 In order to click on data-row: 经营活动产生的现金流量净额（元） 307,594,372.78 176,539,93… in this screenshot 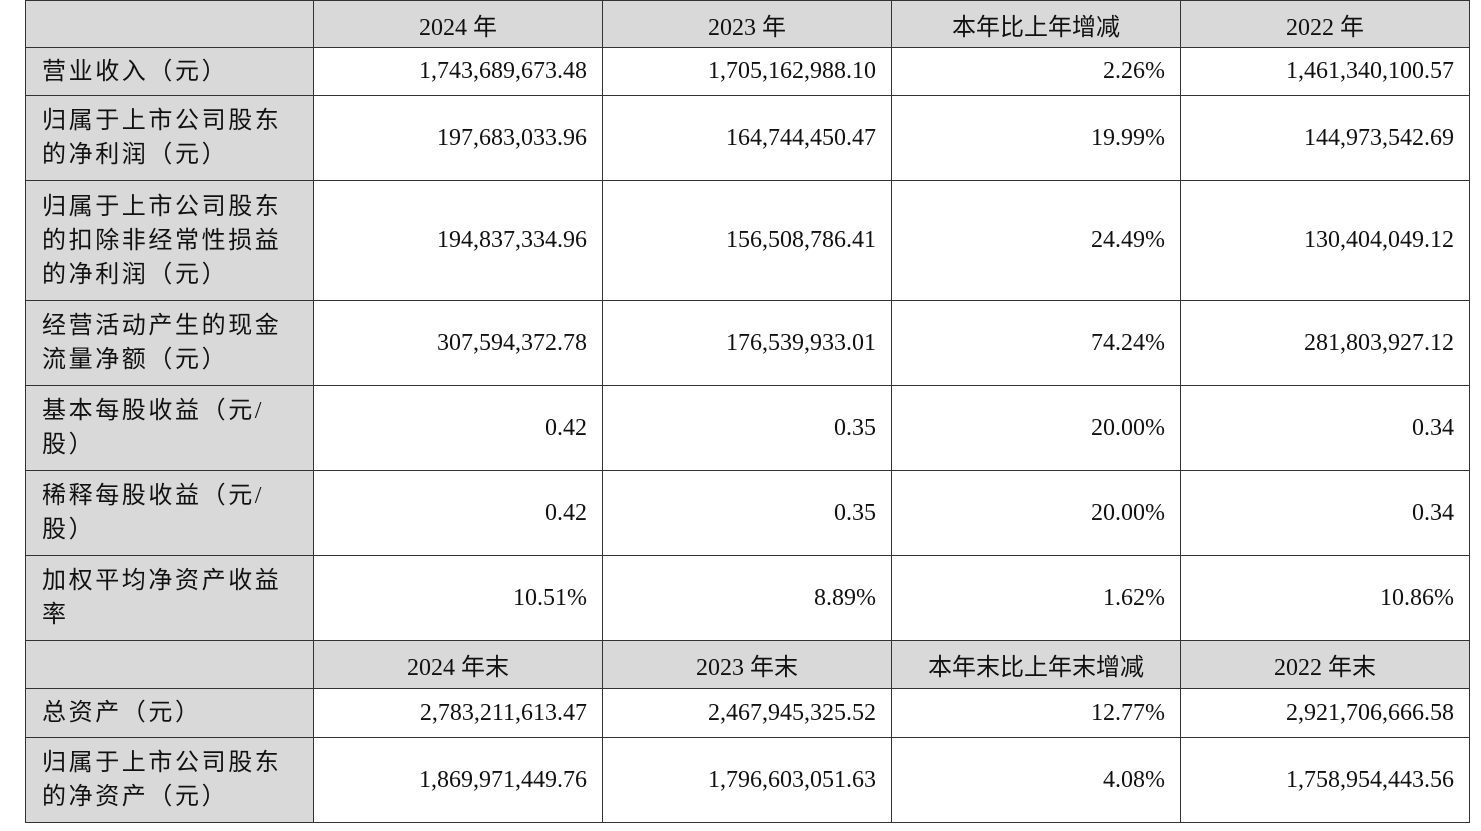, I will do `click(747, 343)`.